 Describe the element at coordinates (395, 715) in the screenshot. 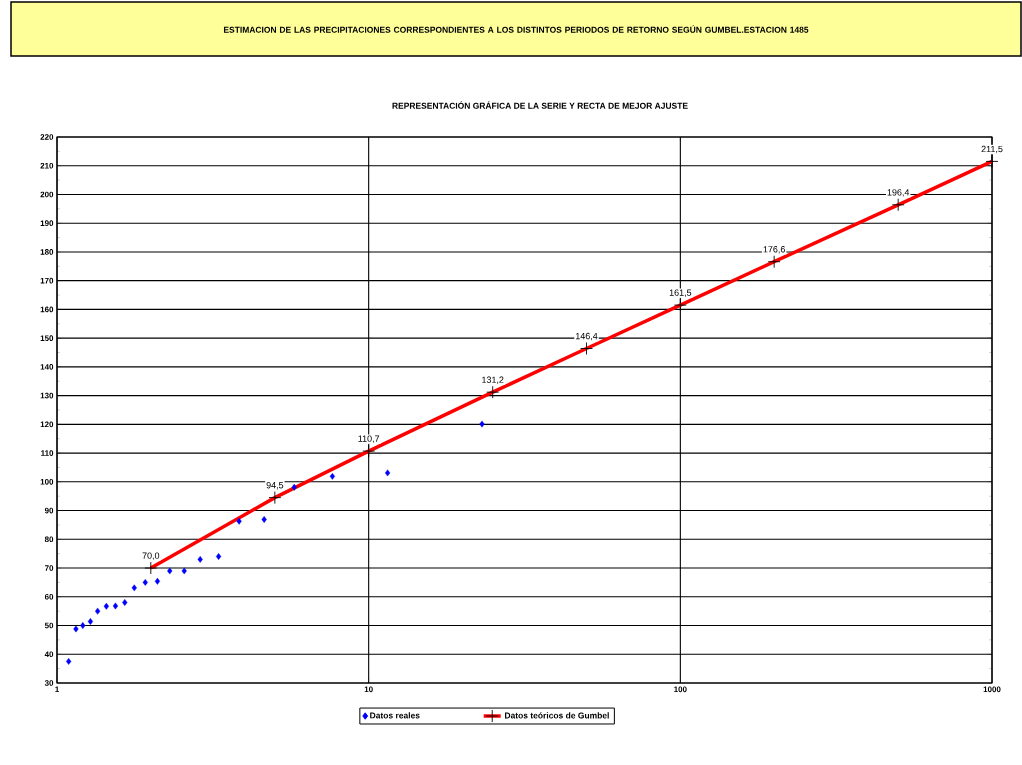

I see `legend-label: Datos reales` at that location.